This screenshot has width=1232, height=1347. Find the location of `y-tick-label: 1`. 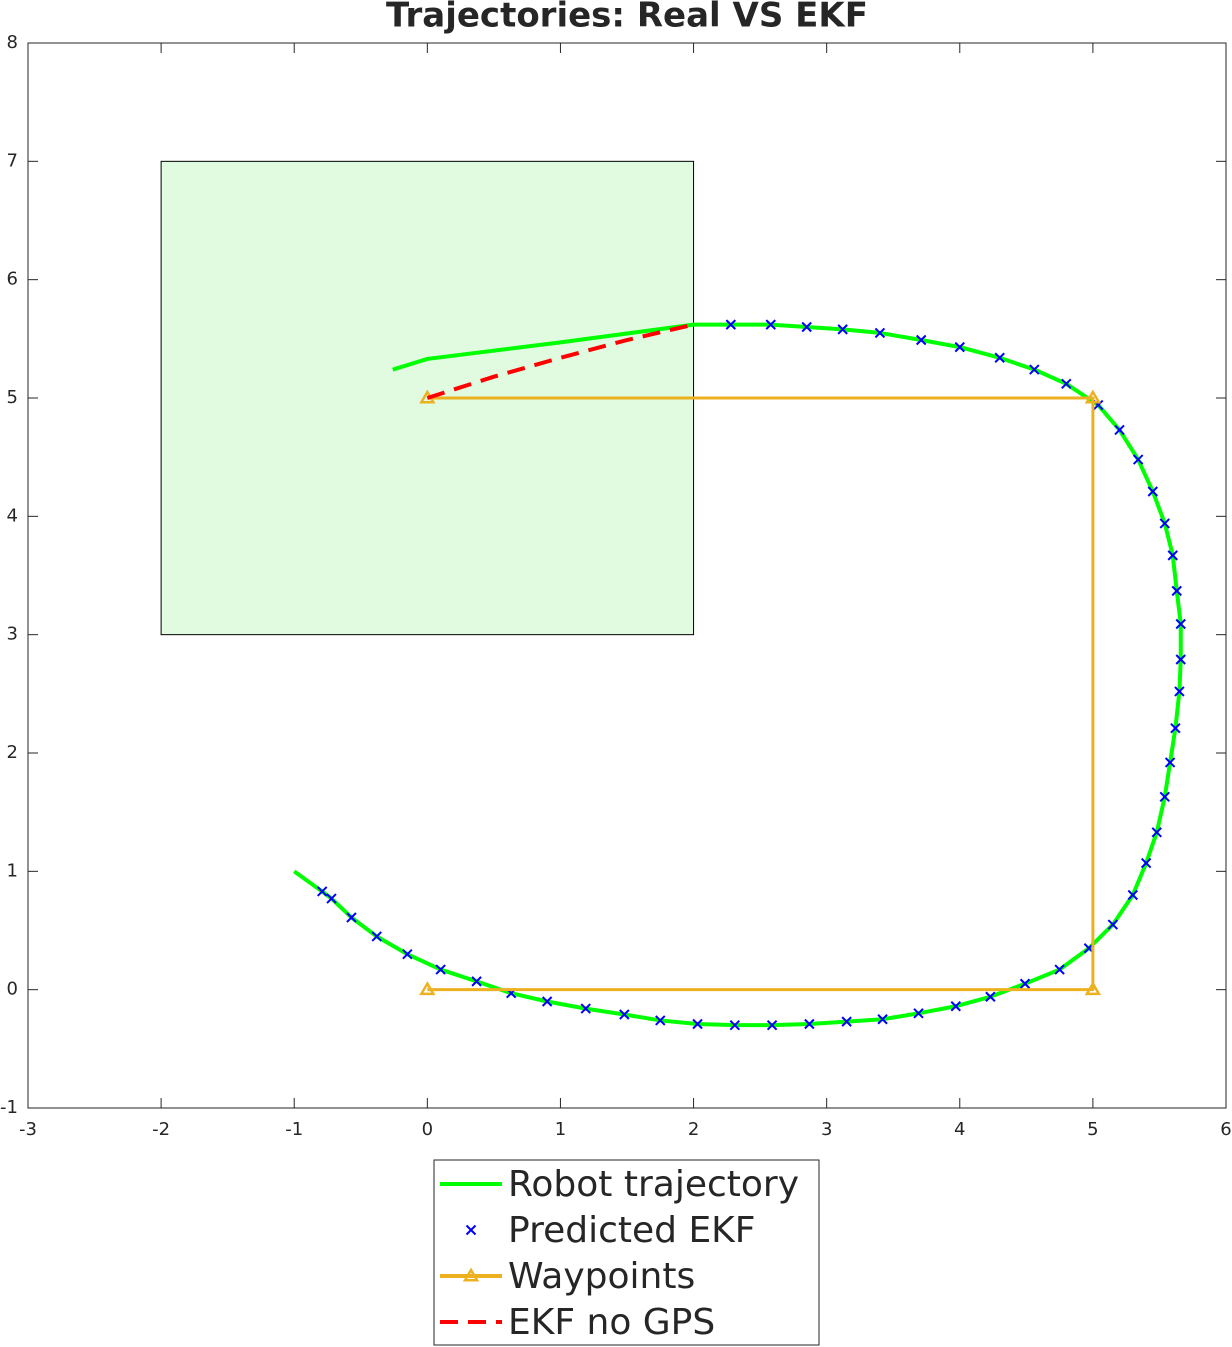

y-tick-label: 1 is located at coordinates (12, 870).